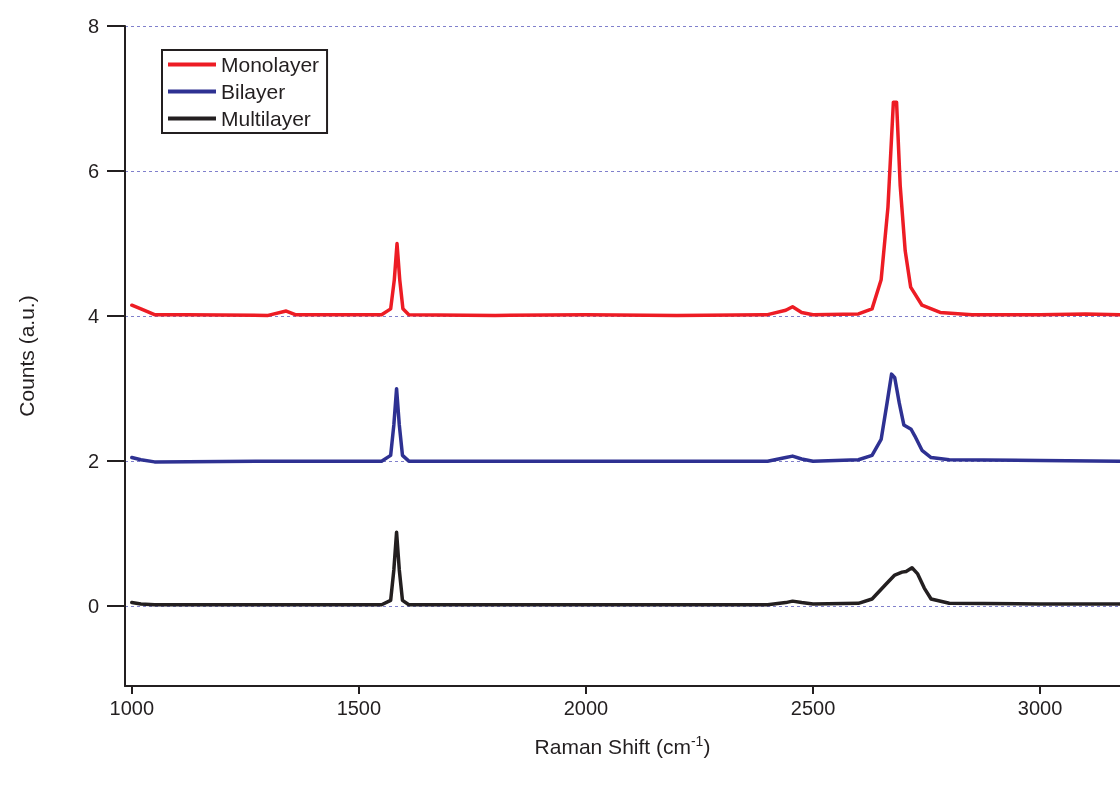 The width and height of the screenshot is (1120, 786). Describe the element at coordinates (266, 118) in the screenshot. I see `legend-label: Multilayer` at that location.